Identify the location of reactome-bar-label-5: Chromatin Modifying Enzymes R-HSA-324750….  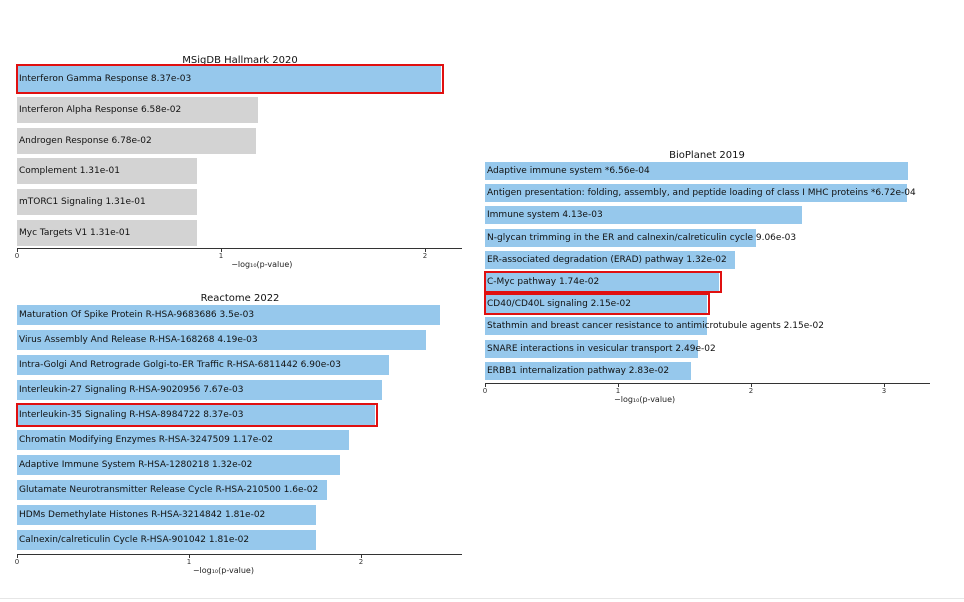
(146, 440).